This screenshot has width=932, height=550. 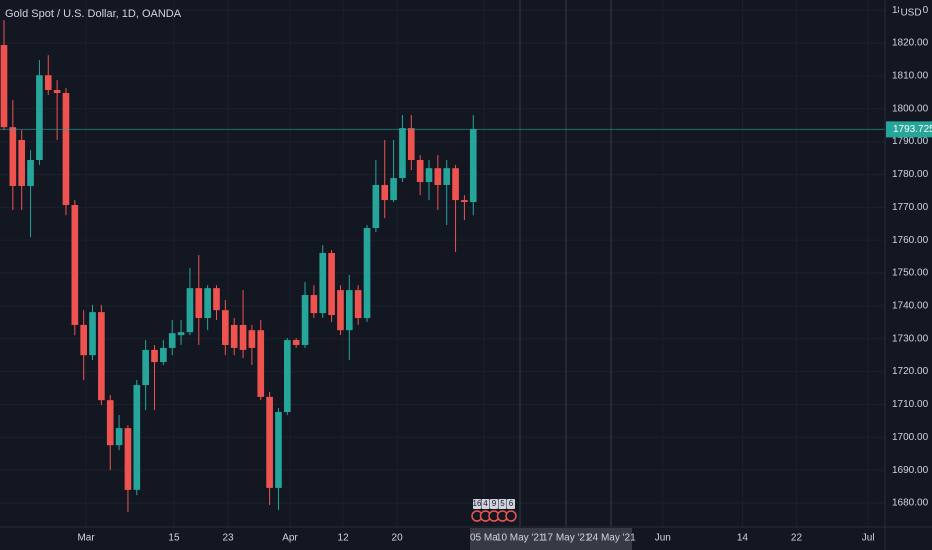 I want to click on y-tick-label: 1730.00, so click(x=910, y=338).